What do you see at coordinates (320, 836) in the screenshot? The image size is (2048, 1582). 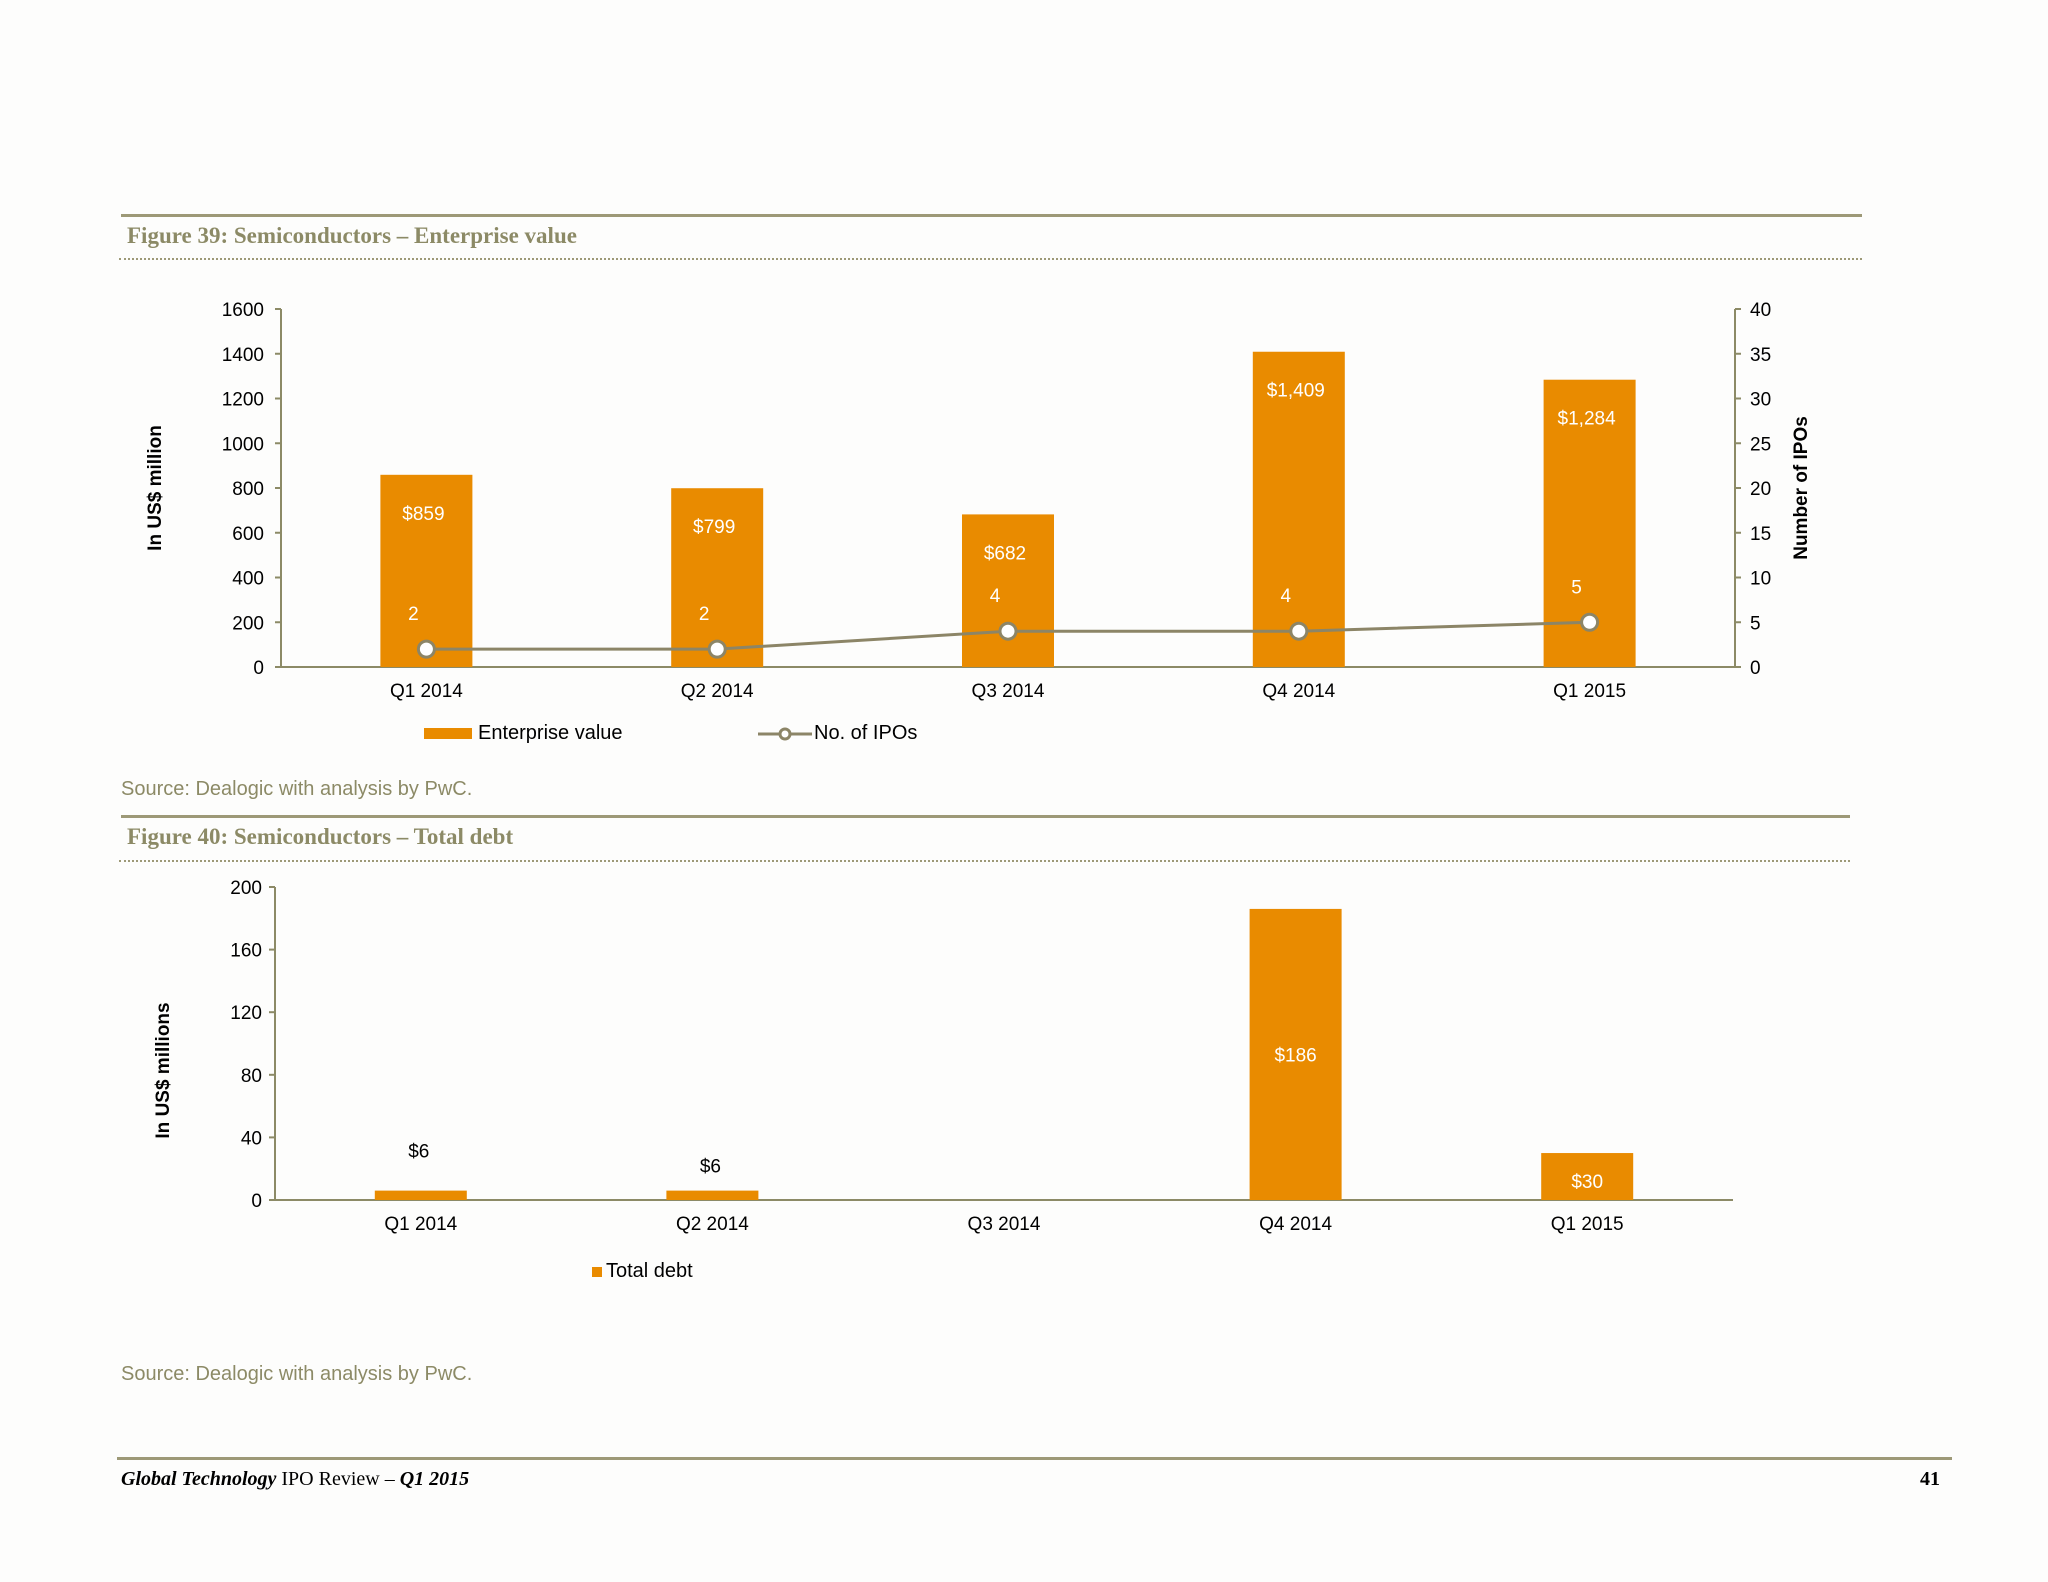 I see `figure40-title: Figure 40: Semiconductors – Total debt` at bounding box center [320, 836].